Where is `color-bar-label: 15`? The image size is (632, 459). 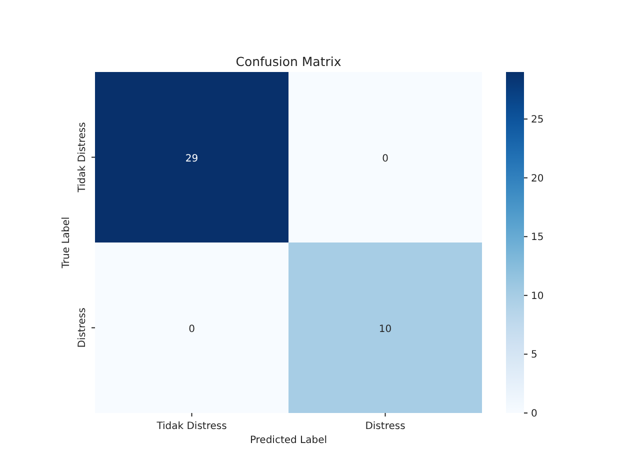 color-bar-label: 15 is located at coordinates (537, 238).